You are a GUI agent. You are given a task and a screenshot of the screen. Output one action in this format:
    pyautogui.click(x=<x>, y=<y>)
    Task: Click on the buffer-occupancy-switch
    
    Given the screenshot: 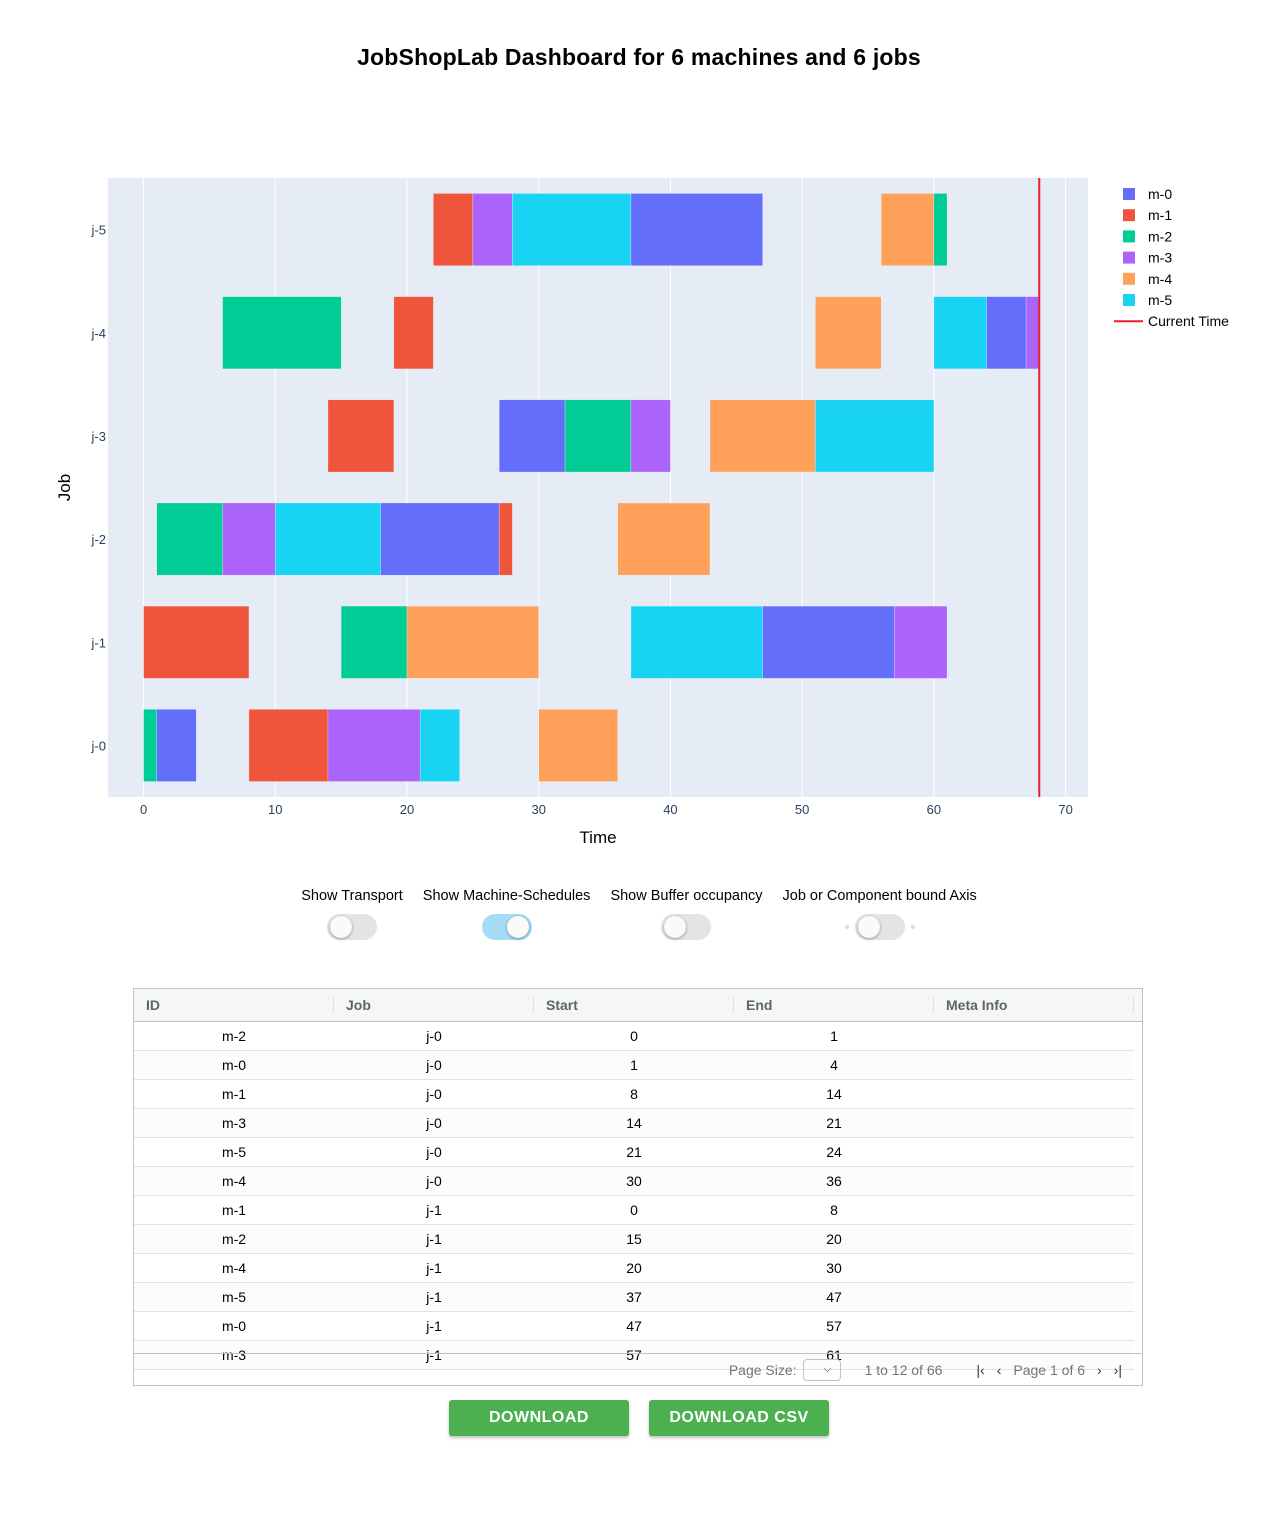 What is the action you would take?
    pyautogui.click(x=686, y=927)
    